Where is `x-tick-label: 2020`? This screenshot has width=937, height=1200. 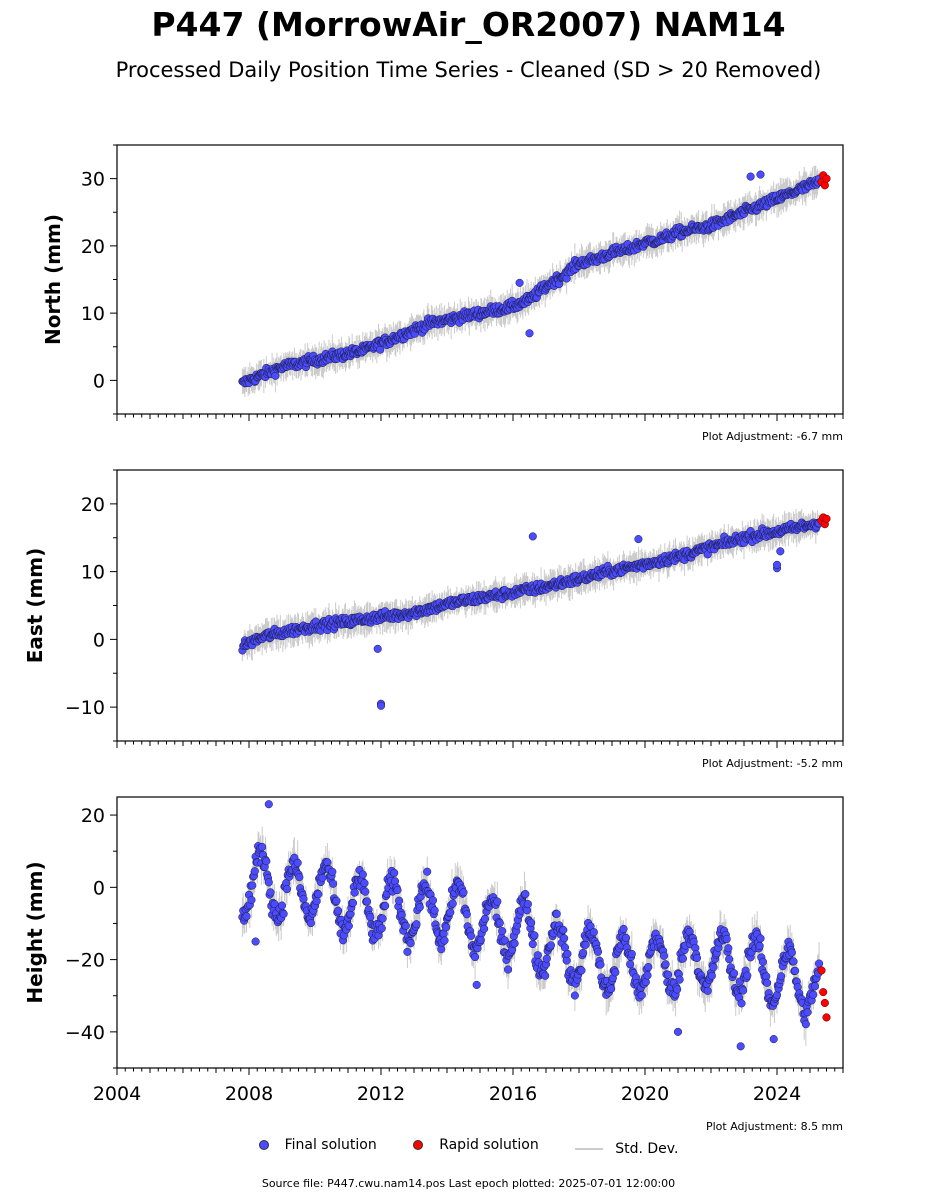 x-tick-label: 2020 is located at coordinates (645, 1094).